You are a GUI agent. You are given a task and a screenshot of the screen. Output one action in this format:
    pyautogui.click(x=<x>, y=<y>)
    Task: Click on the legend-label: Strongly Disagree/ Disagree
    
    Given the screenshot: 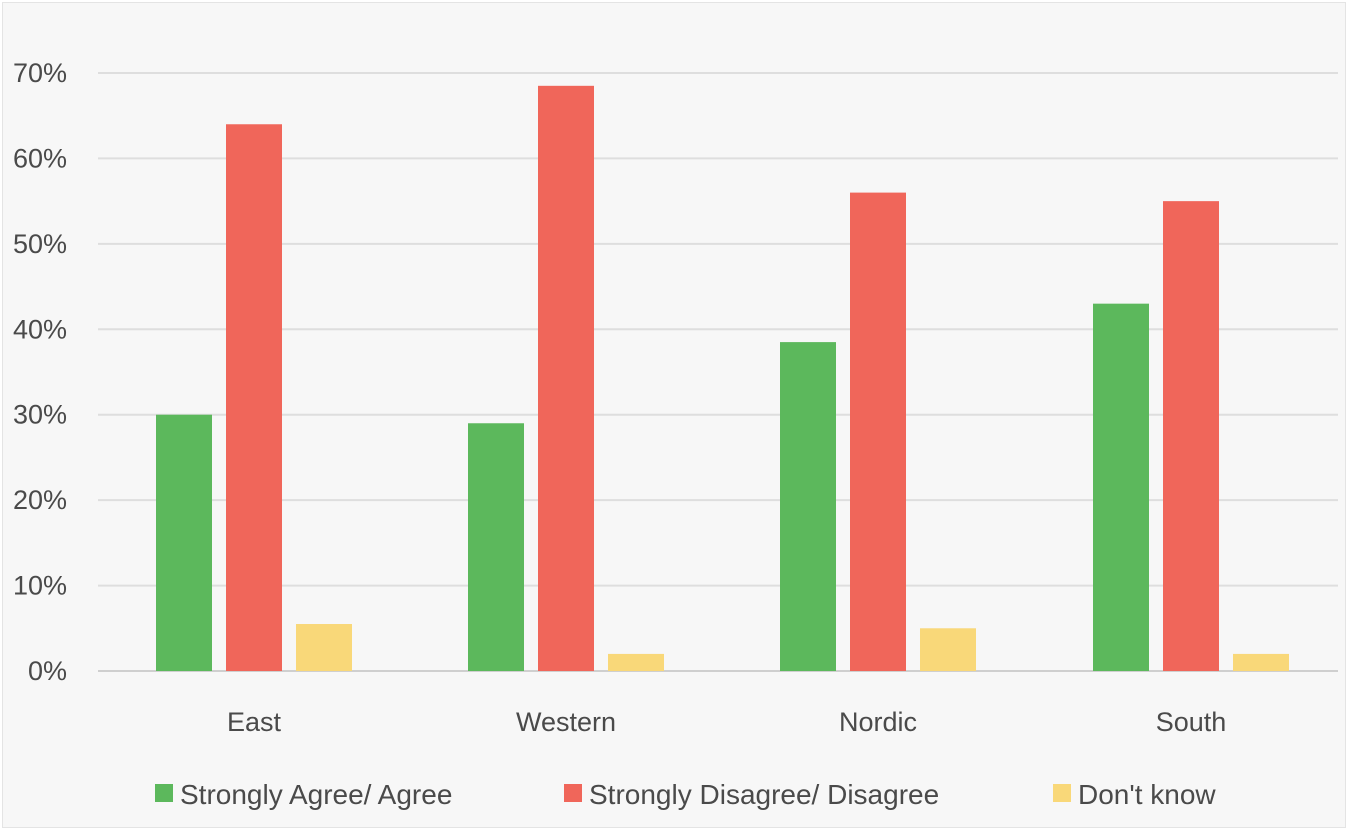 What is the action you would take?
    pyautogui.click(x=764, y=794)
    